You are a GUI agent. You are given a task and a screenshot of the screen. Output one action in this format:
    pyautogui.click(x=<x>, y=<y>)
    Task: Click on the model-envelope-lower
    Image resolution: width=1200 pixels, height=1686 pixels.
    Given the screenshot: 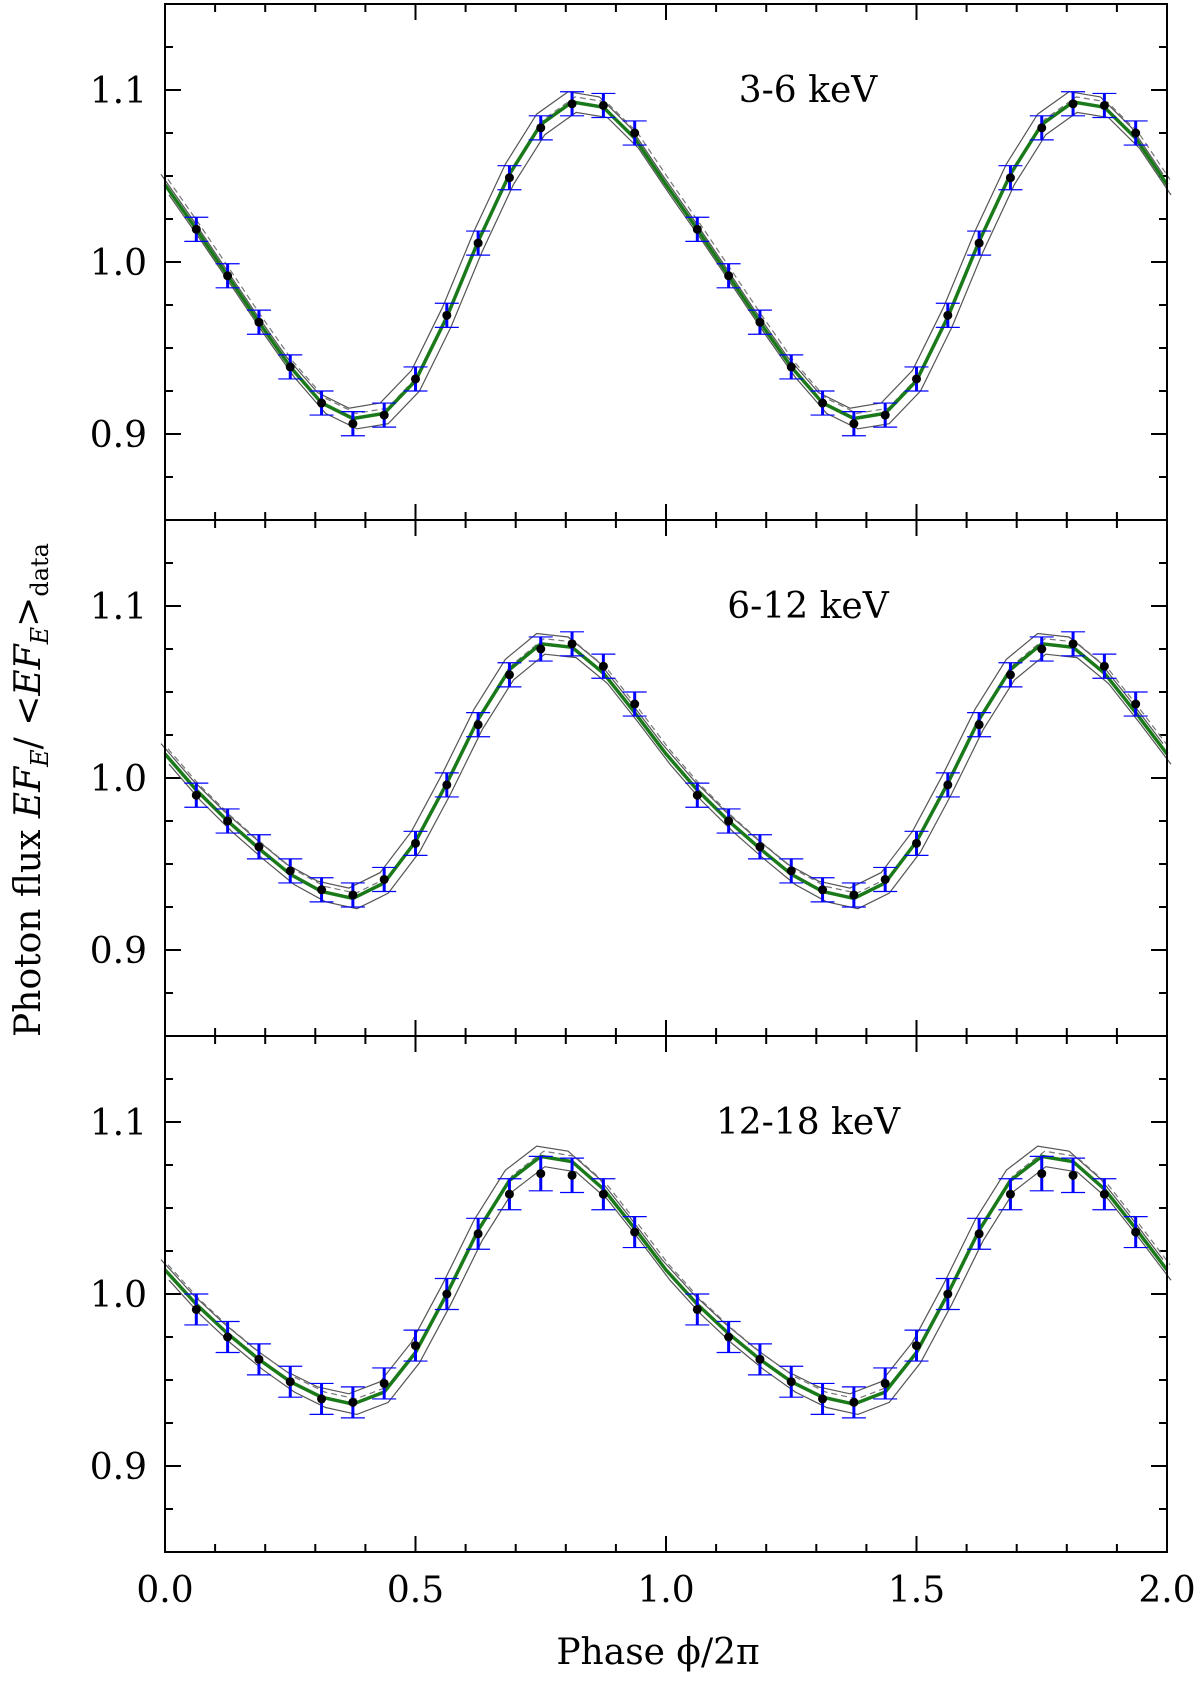 What is the action you would take?
    pyautogui.click(x=670, y=781)
    